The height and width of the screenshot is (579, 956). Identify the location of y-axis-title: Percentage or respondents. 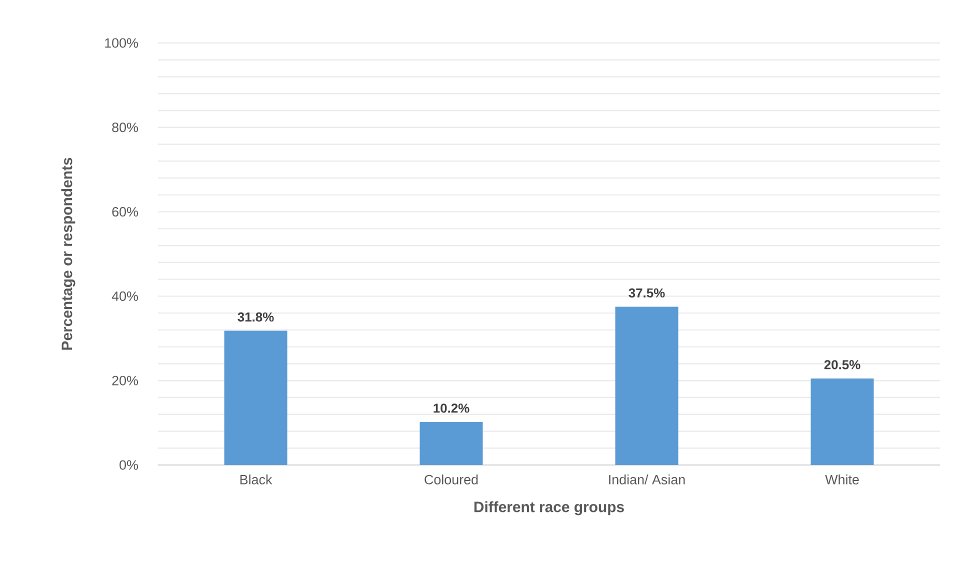
(68, 254).